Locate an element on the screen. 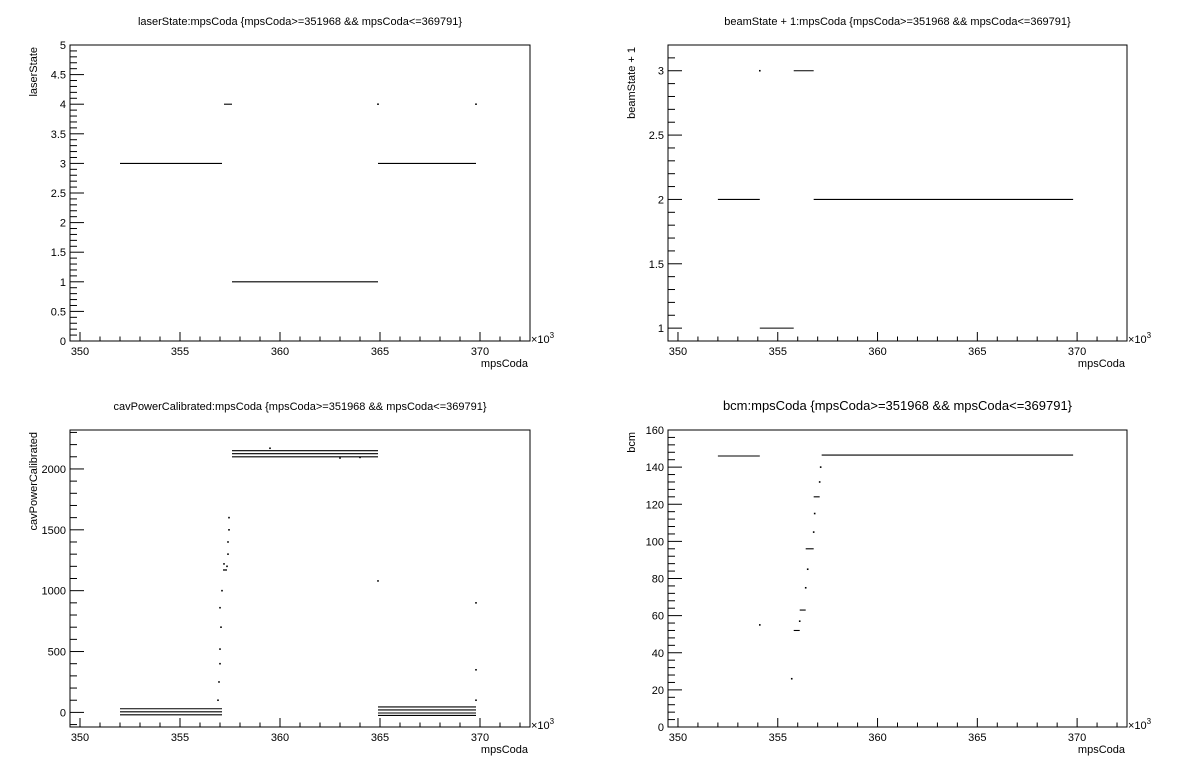  y-tick-label: 120 is located at coordinates (655, 505).